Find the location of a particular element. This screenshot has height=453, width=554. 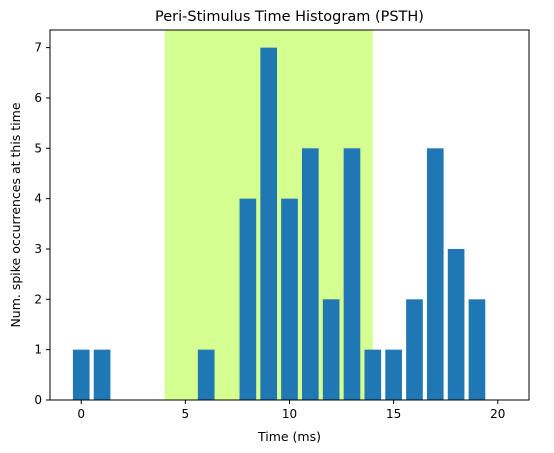

x-tick-label: 0 is located at coordinates (81, 414).